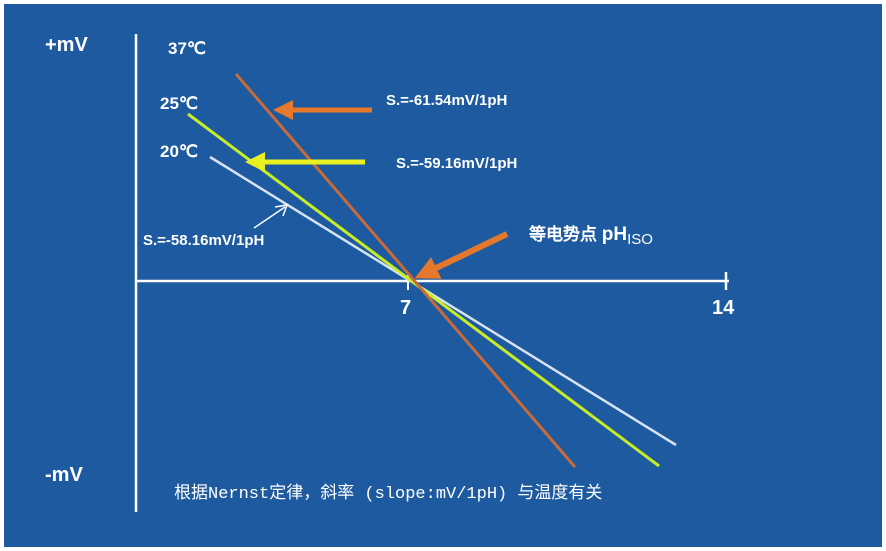 The image size is (886, 551). What do you see at coordinates (204, 240) in the screenshot?
I see `slope-label-20c: S.=-58.16mV/1pH` at bounding box center [204, 240].